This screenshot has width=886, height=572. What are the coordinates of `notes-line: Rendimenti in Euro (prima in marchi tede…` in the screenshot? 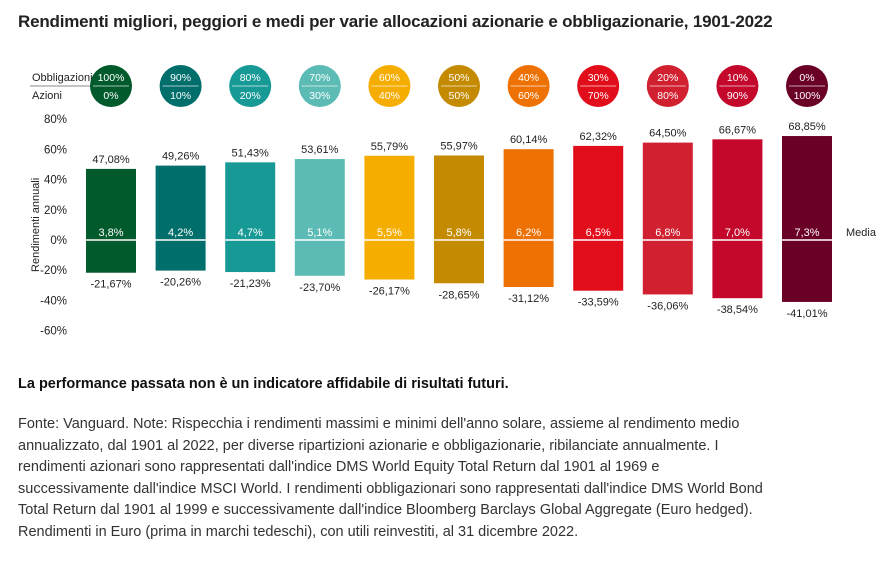 It's located at (298, 531).